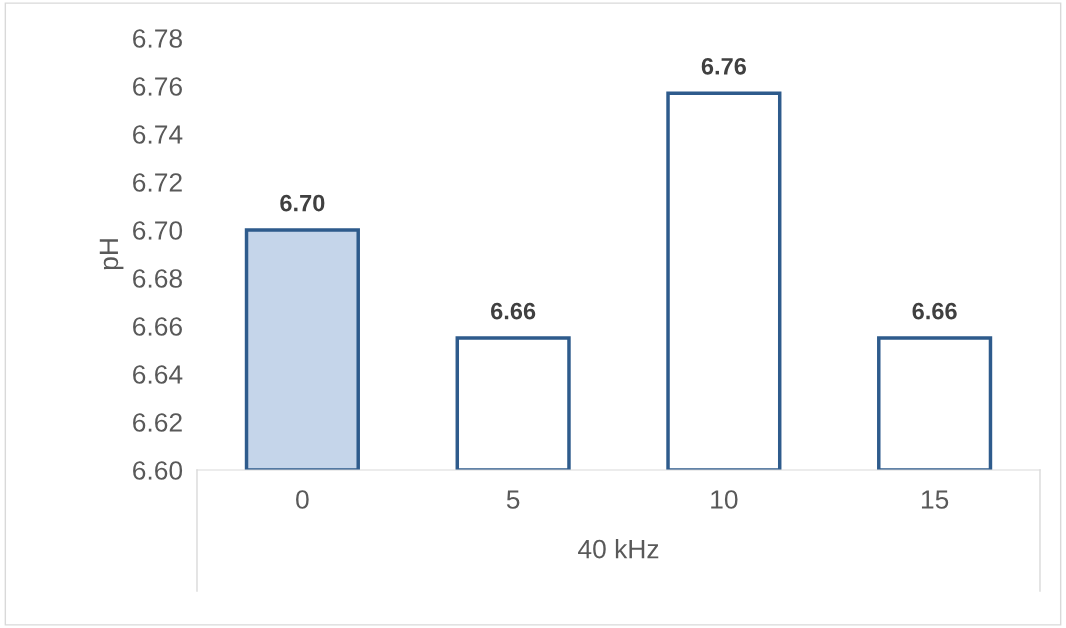  Describe the element at coordinates (618, 549) in the screenshot. I see `x-axis-title: 40 kHz` at that location.